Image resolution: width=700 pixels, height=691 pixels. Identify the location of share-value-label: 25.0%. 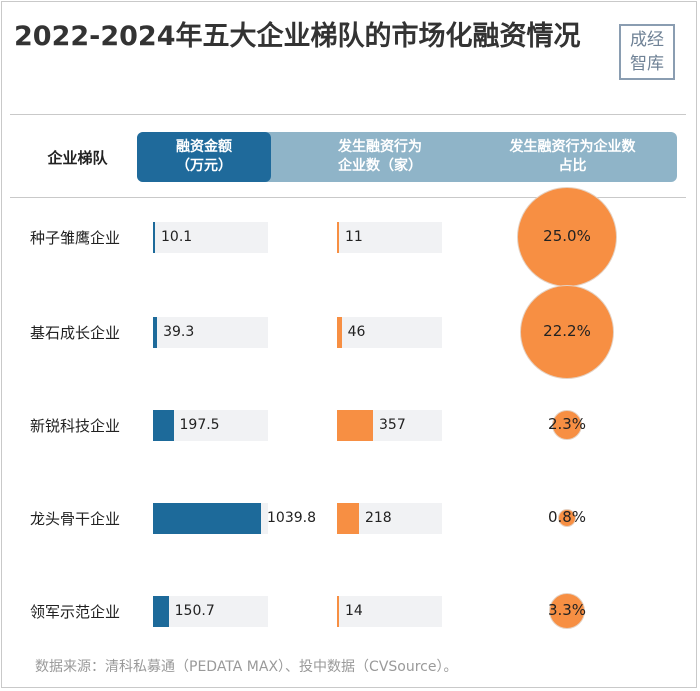
(567, 236).